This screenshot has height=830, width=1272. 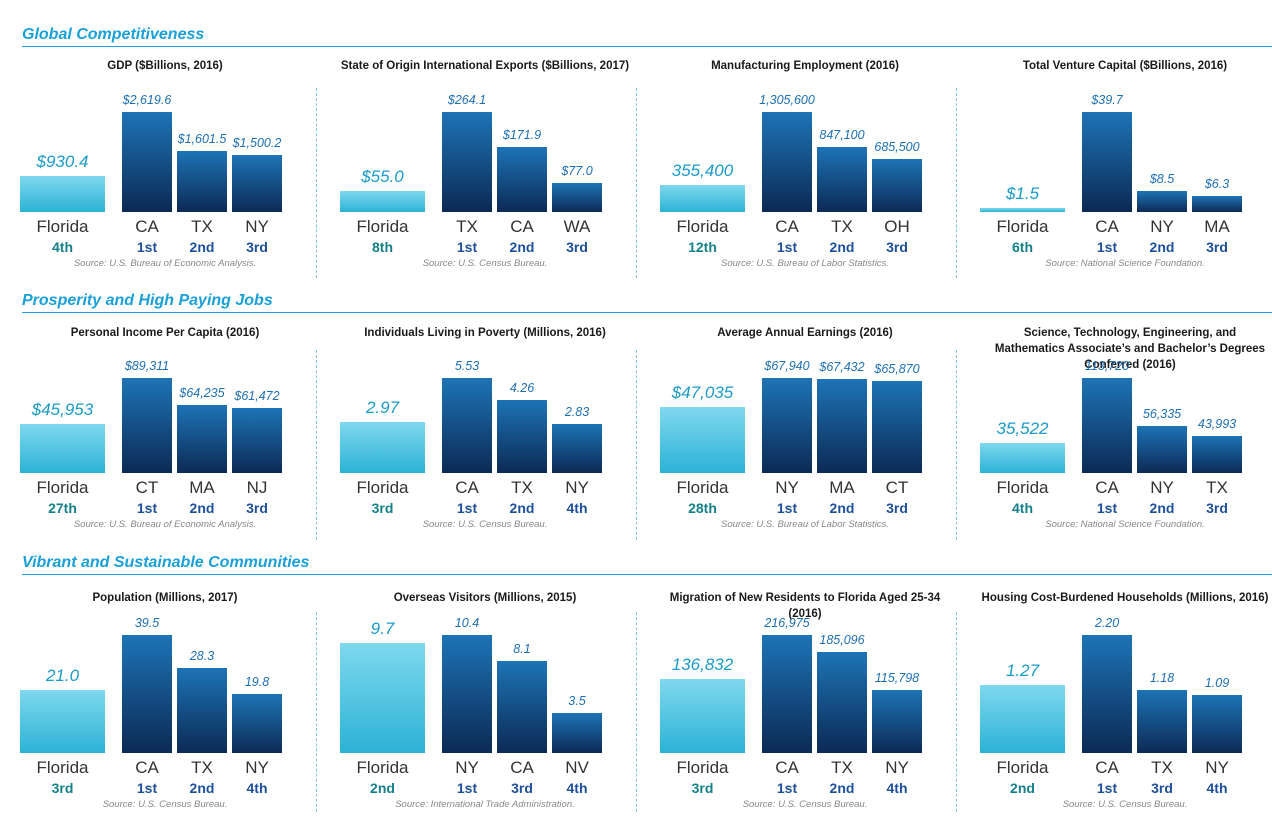 I want to click on chart-title: Manufacturing Employment (2016), so click(x=805, y=66).